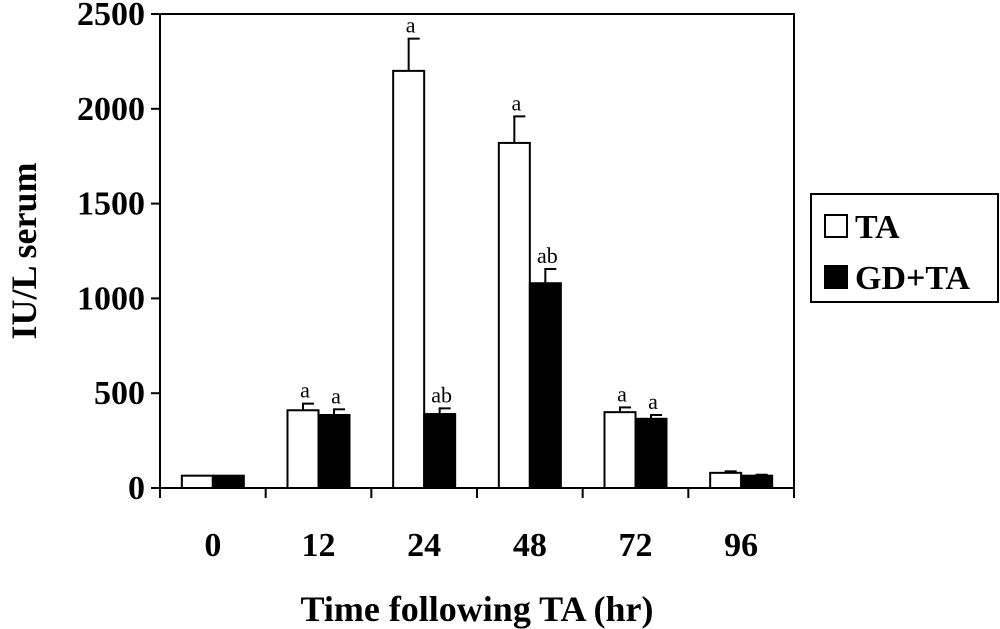 The width and height of the screenshot is (1000, 629). What do you see at coordinates (212, 545) in the screenshot?
I see `x-tick-label: 0` at bounding box center [212, 545].